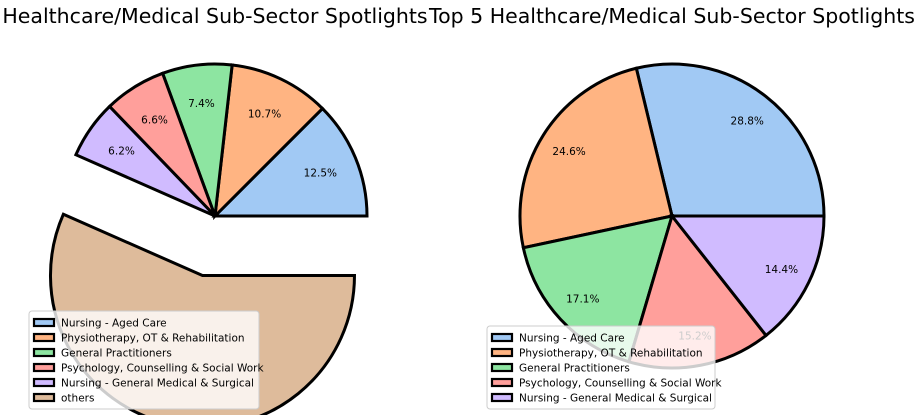 Image resolution: width=917 pixels, height=420 pixels. I want to click on pie-percent-label: 6.2%, so click(121, 152).